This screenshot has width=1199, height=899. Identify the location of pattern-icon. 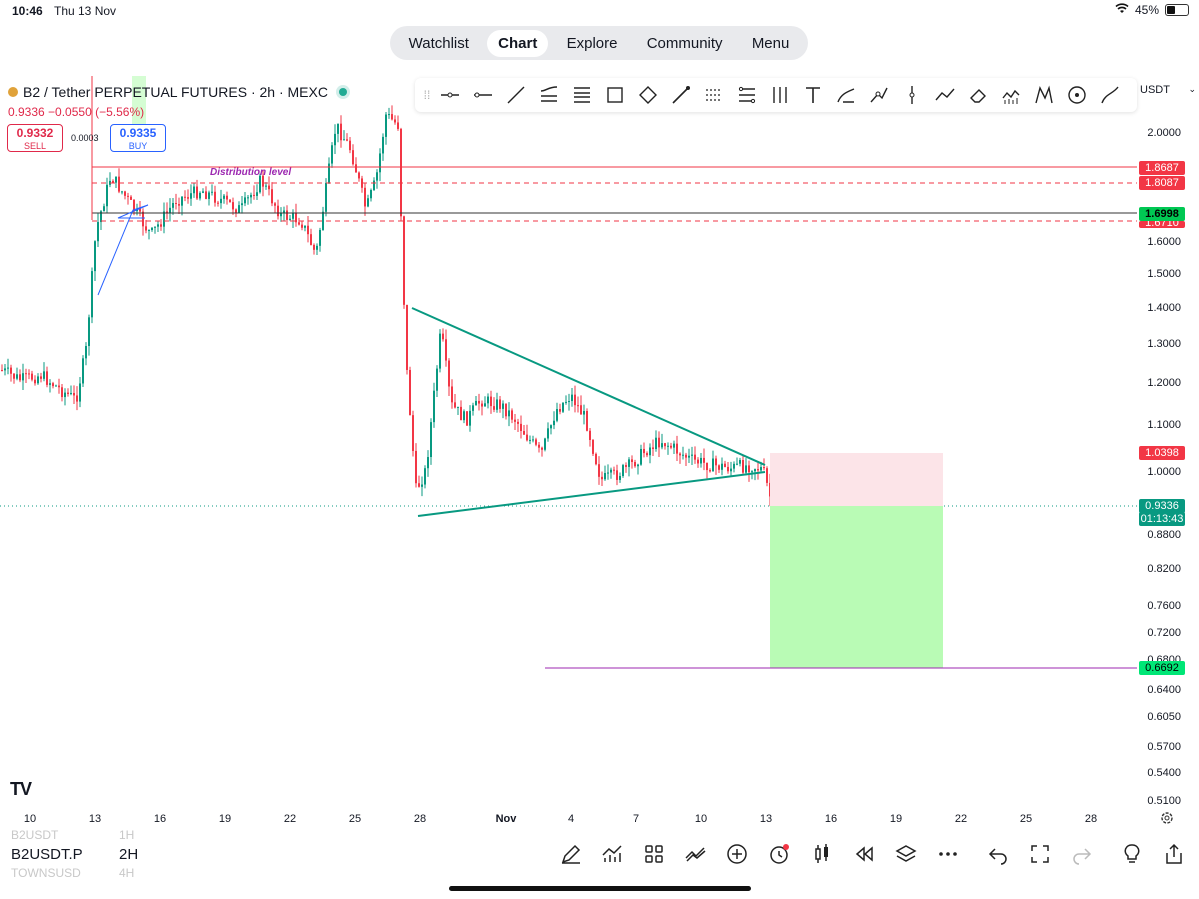
(944, 95).